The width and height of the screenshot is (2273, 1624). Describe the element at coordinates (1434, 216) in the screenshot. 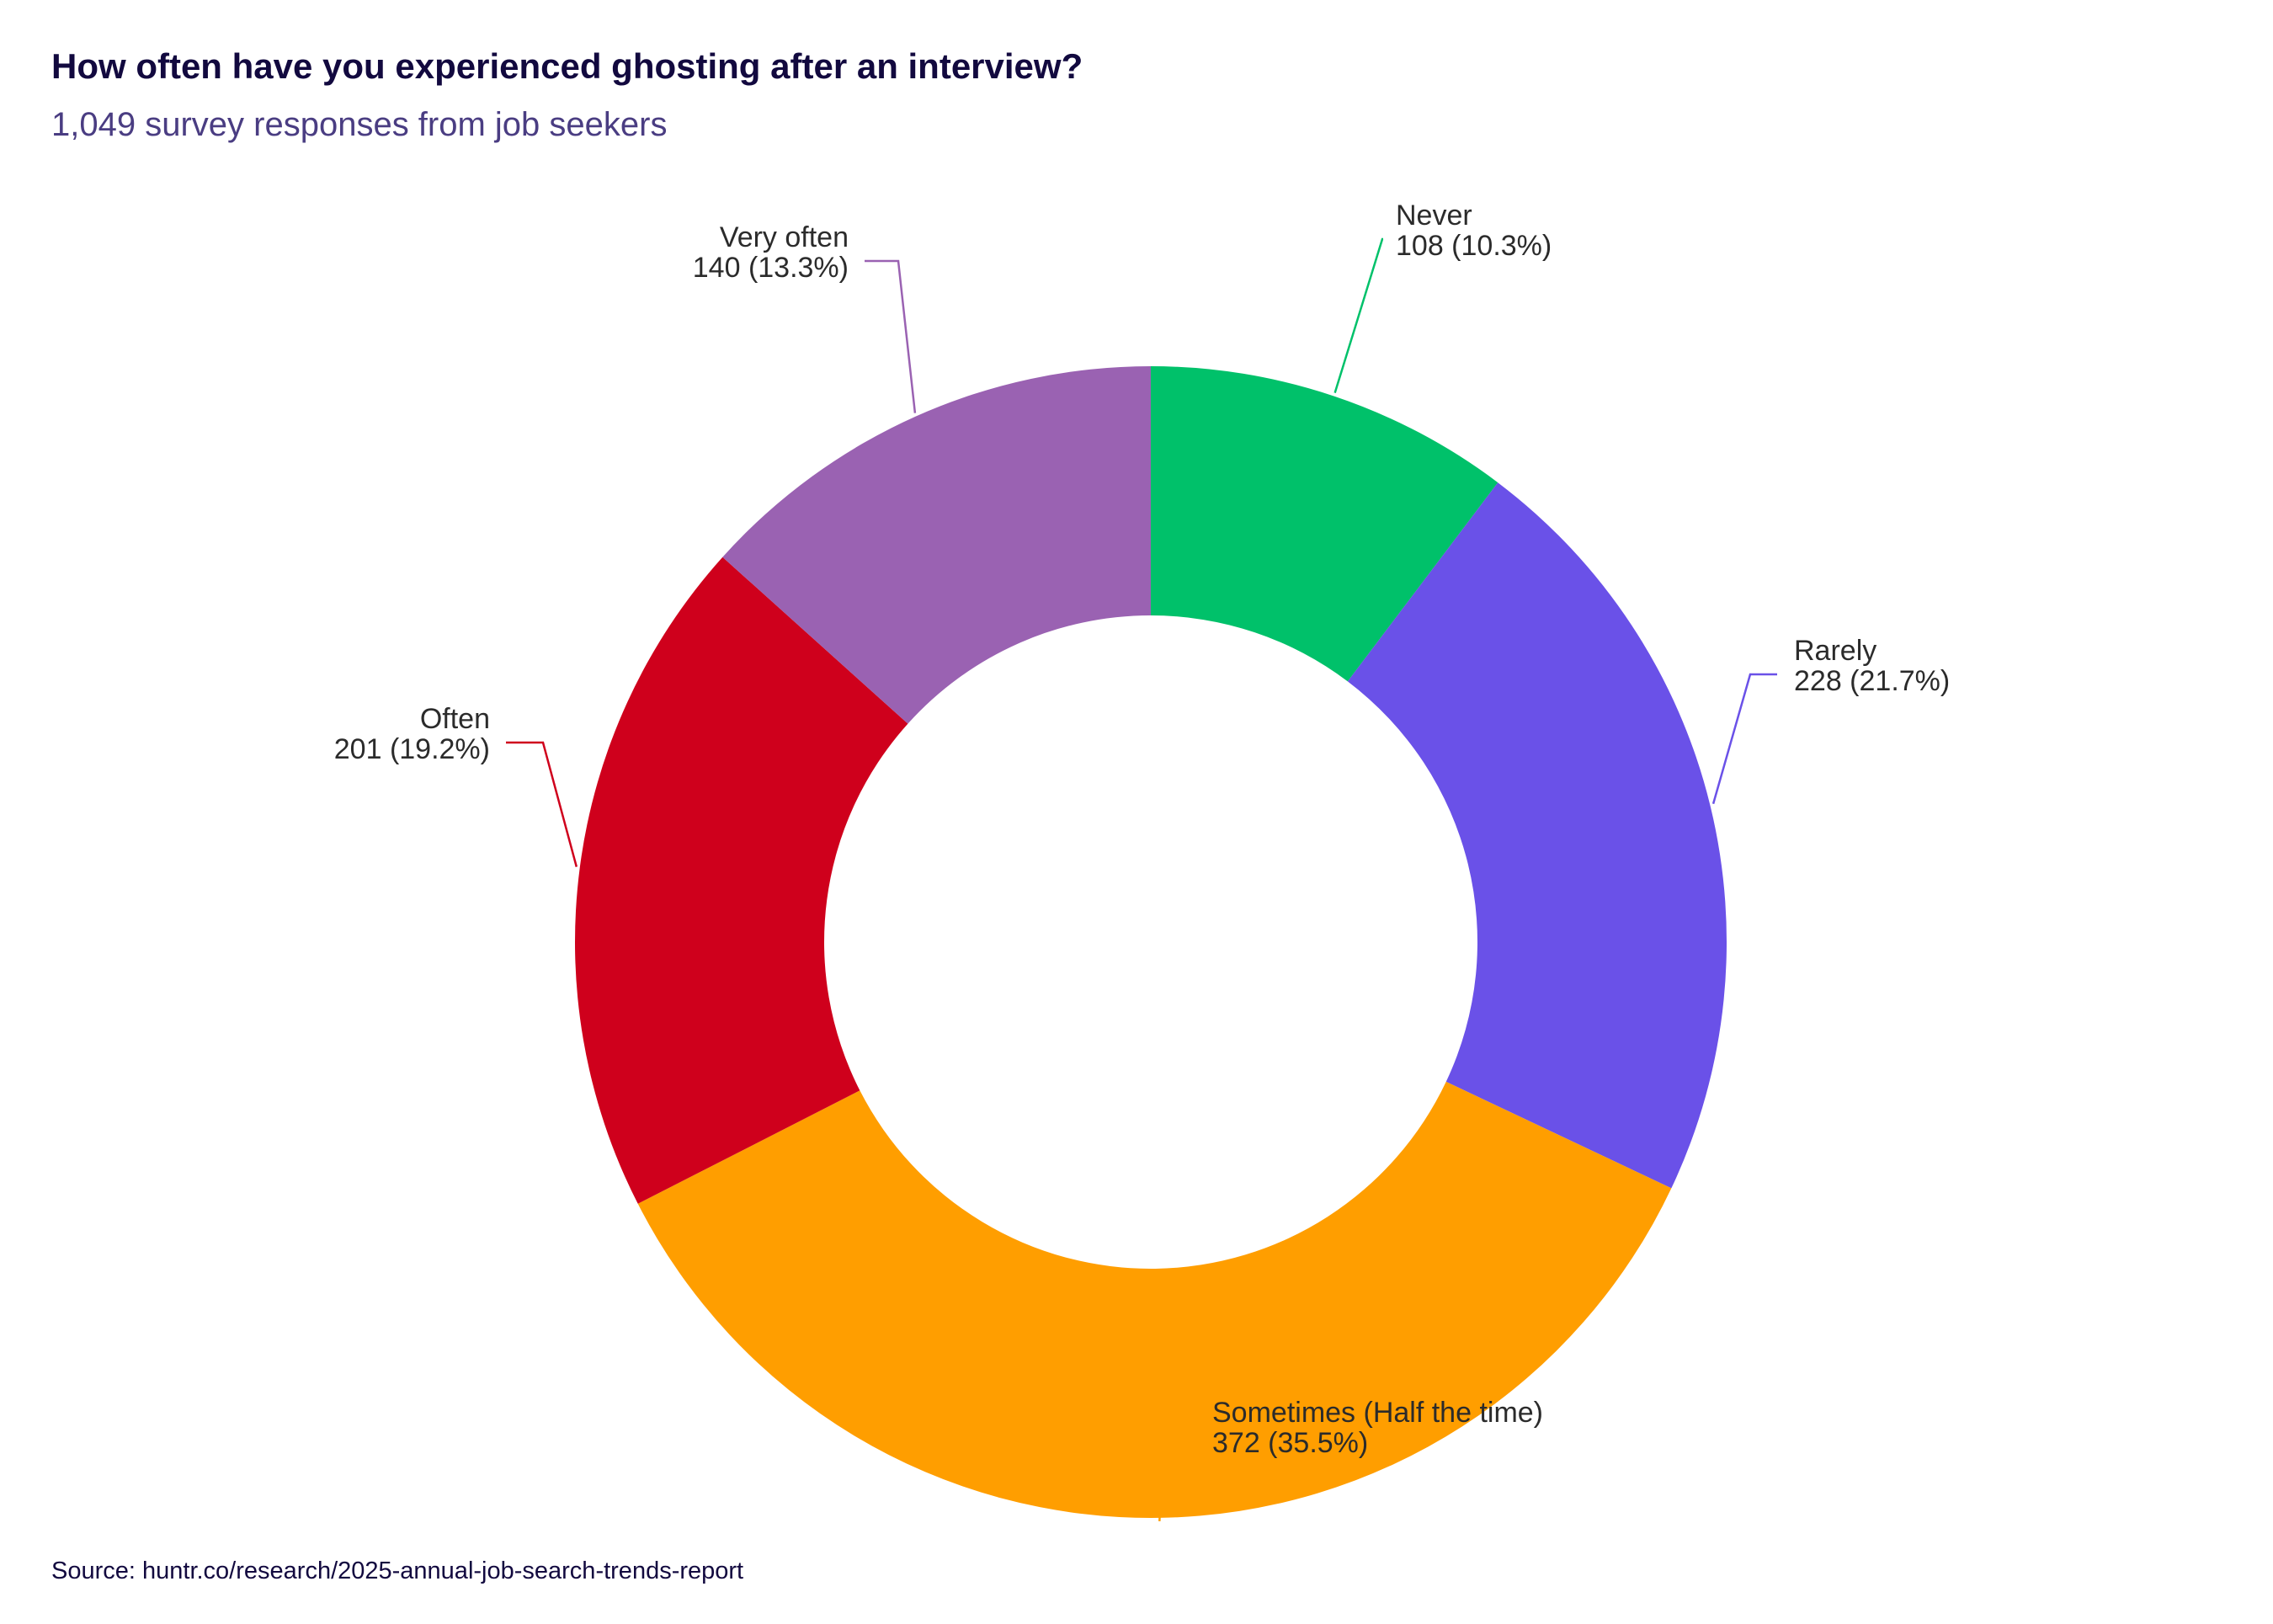

I see `slice-label-never: Never` at that location.